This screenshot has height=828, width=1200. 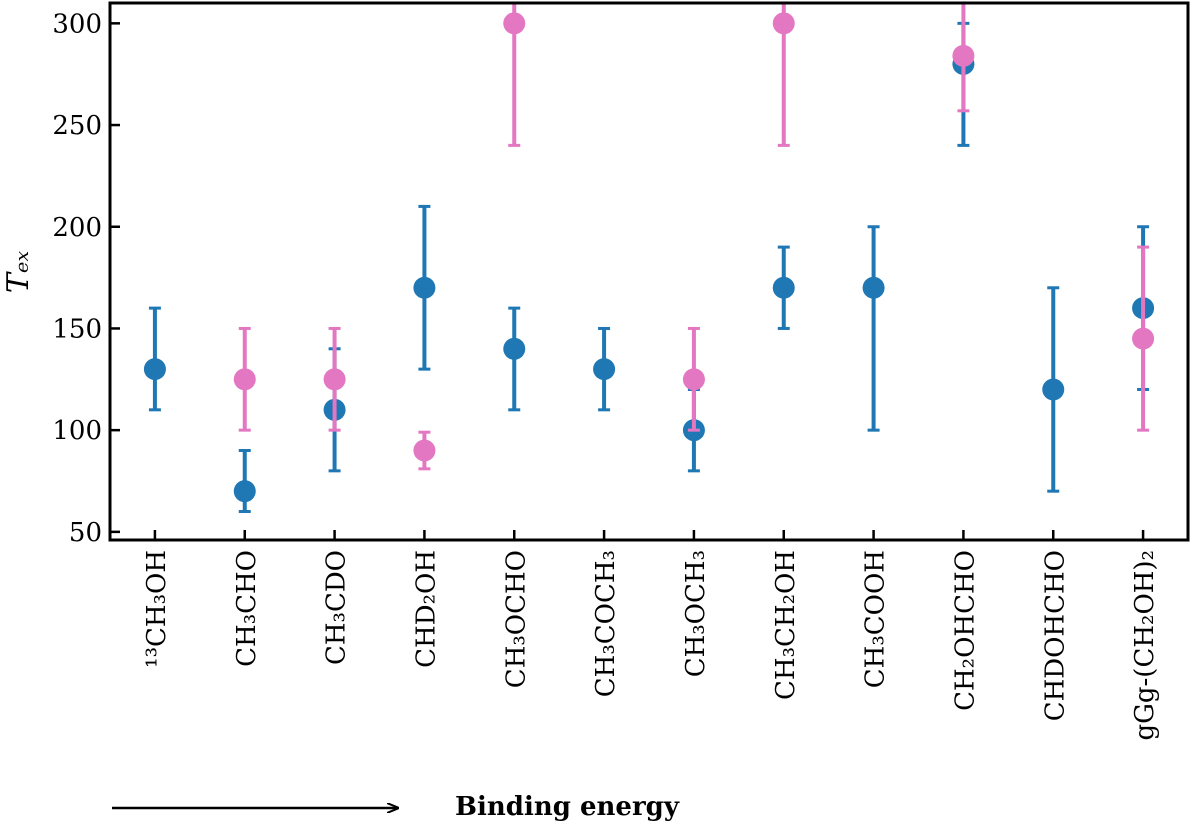 I want to click on x-tick-label: ¹³CH₃OH, so click(x=157, y=609).